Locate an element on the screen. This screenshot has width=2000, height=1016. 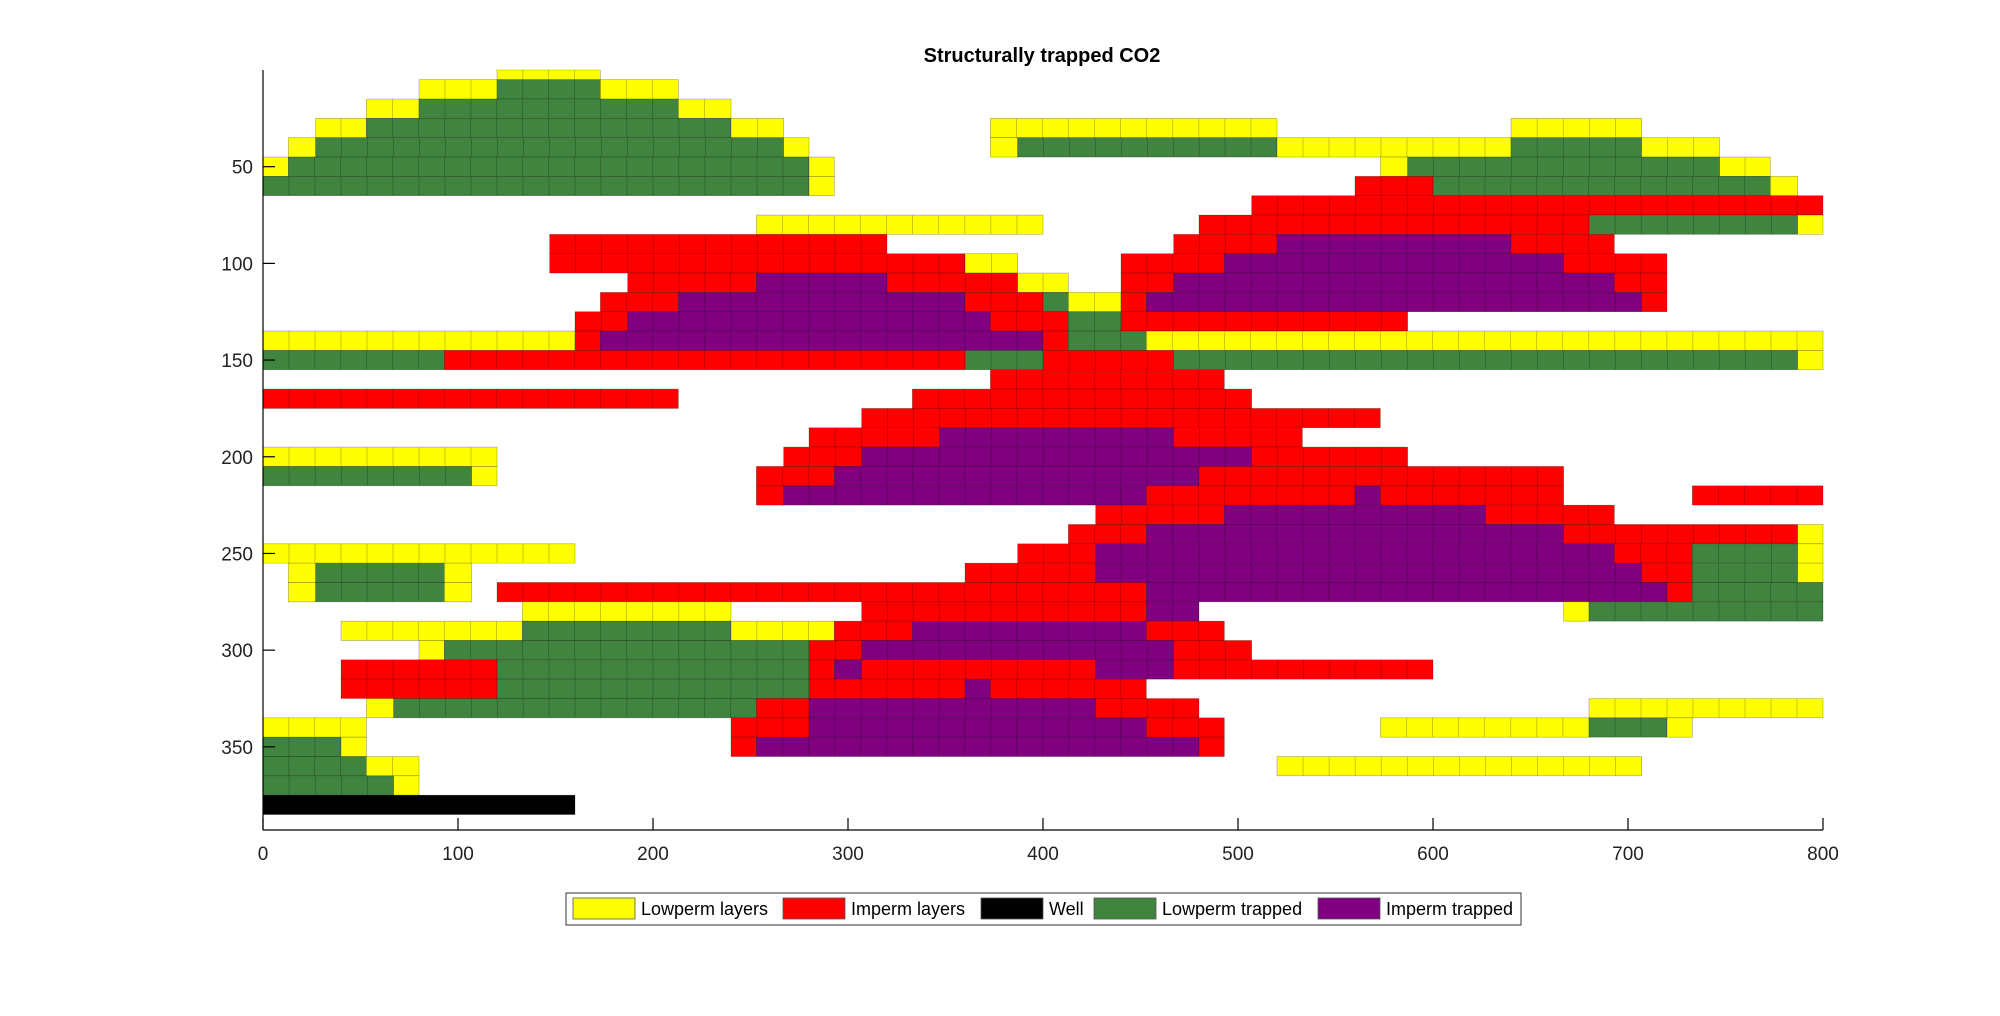
x-tick-label: 300 is located at coordinates (848, 854).